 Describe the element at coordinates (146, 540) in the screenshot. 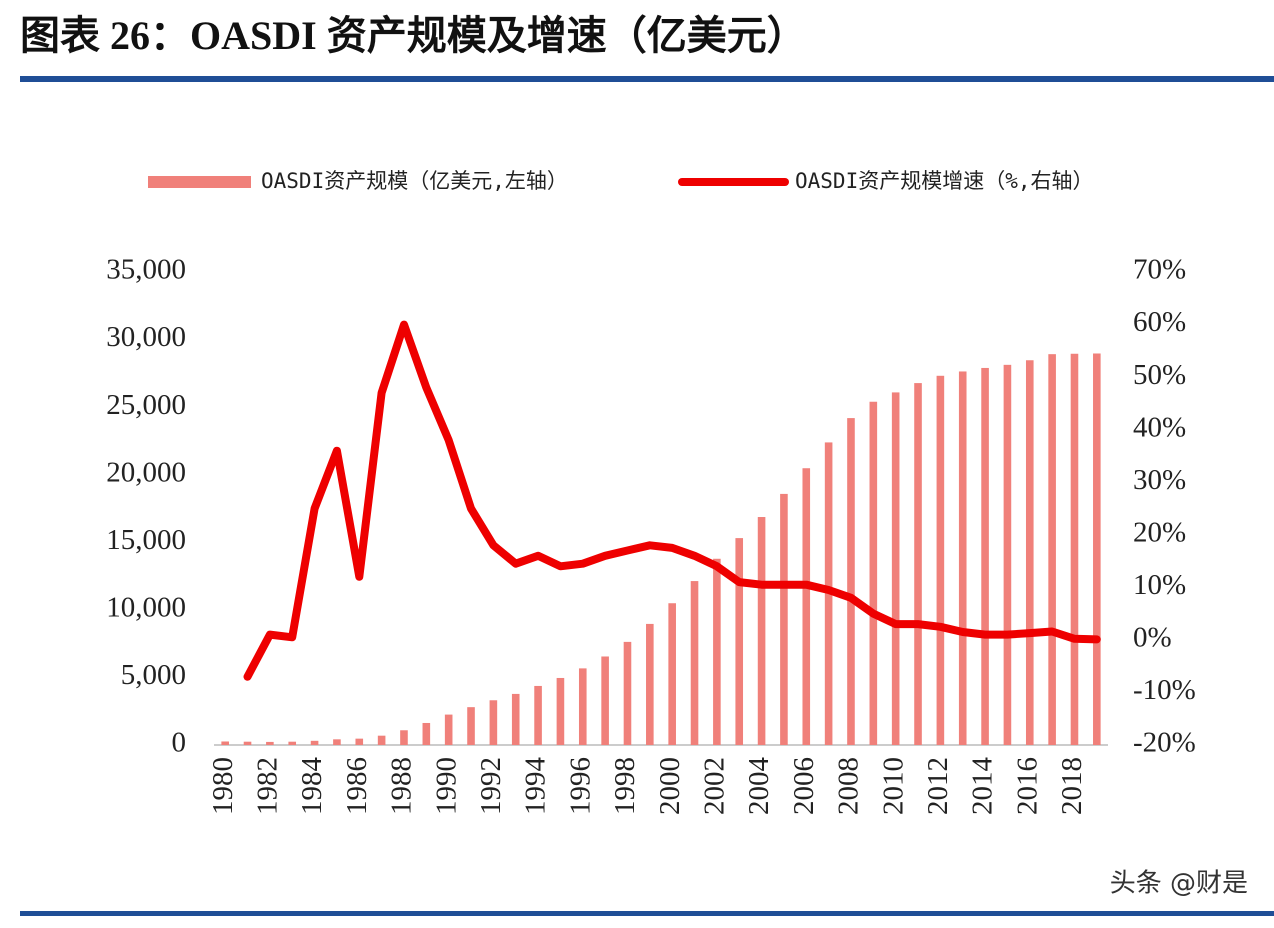

I see `y-tick-label: 15,000` at that location.